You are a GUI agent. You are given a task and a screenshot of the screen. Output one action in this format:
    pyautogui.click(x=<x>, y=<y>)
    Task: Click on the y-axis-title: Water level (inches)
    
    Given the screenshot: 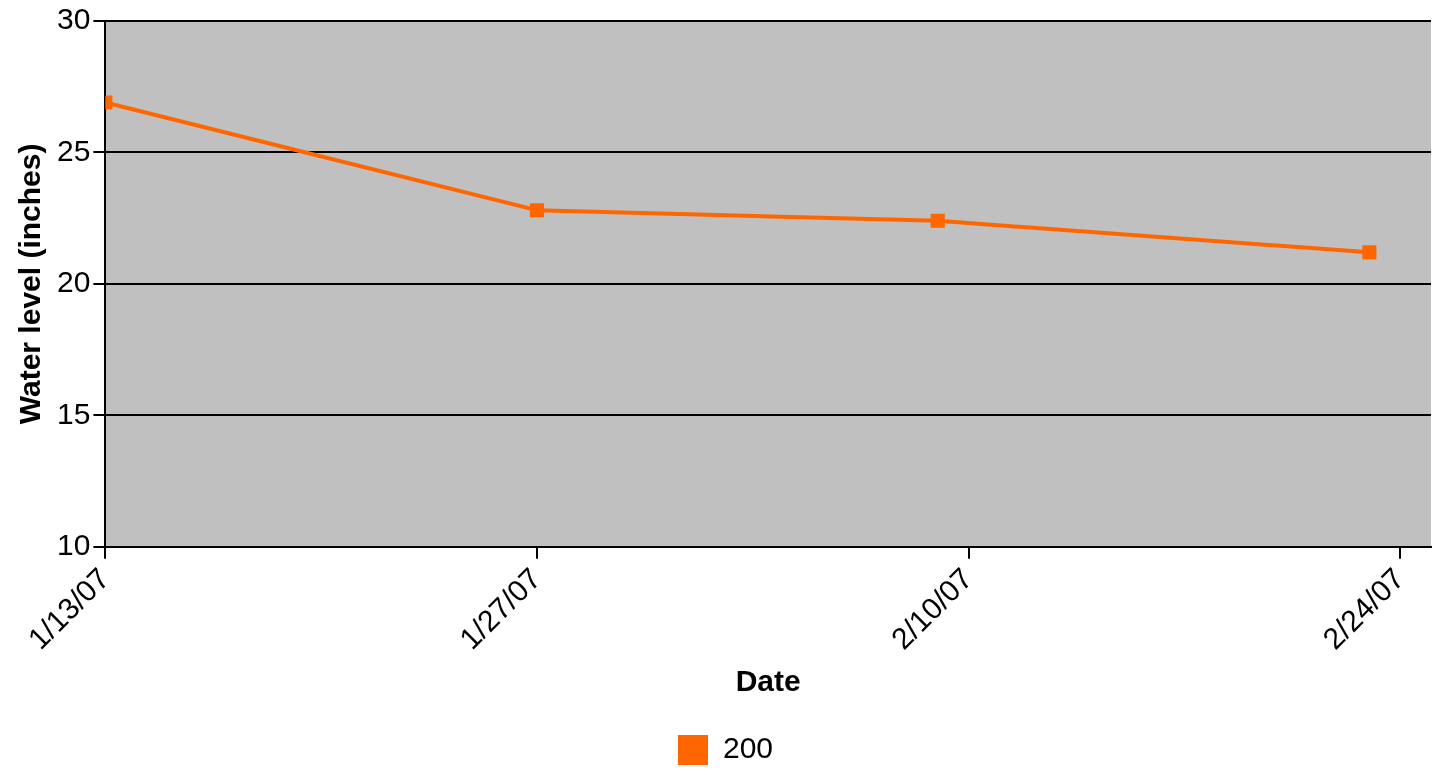 What is the action you would take?
    pyautogui.click(x=30, y=284)
    